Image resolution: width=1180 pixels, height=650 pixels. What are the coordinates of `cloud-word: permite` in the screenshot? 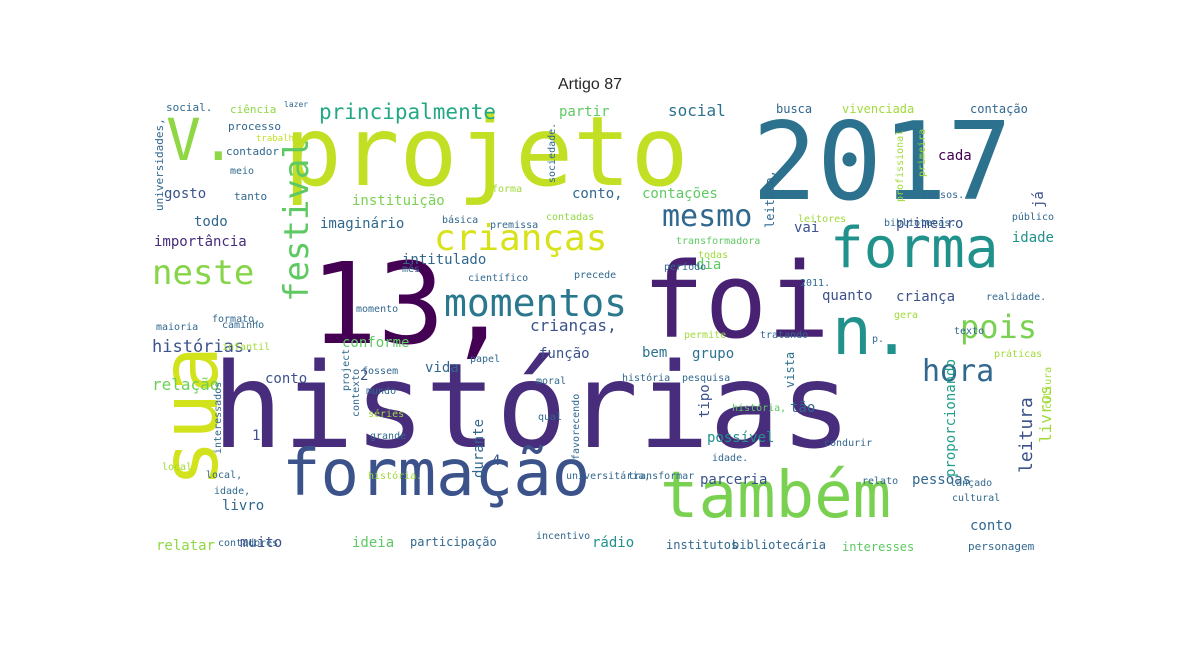 It's located at (705, 335).